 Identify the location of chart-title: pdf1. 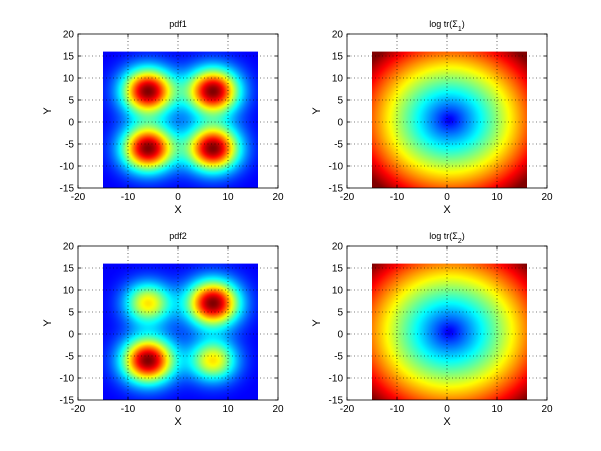
(178, 24).